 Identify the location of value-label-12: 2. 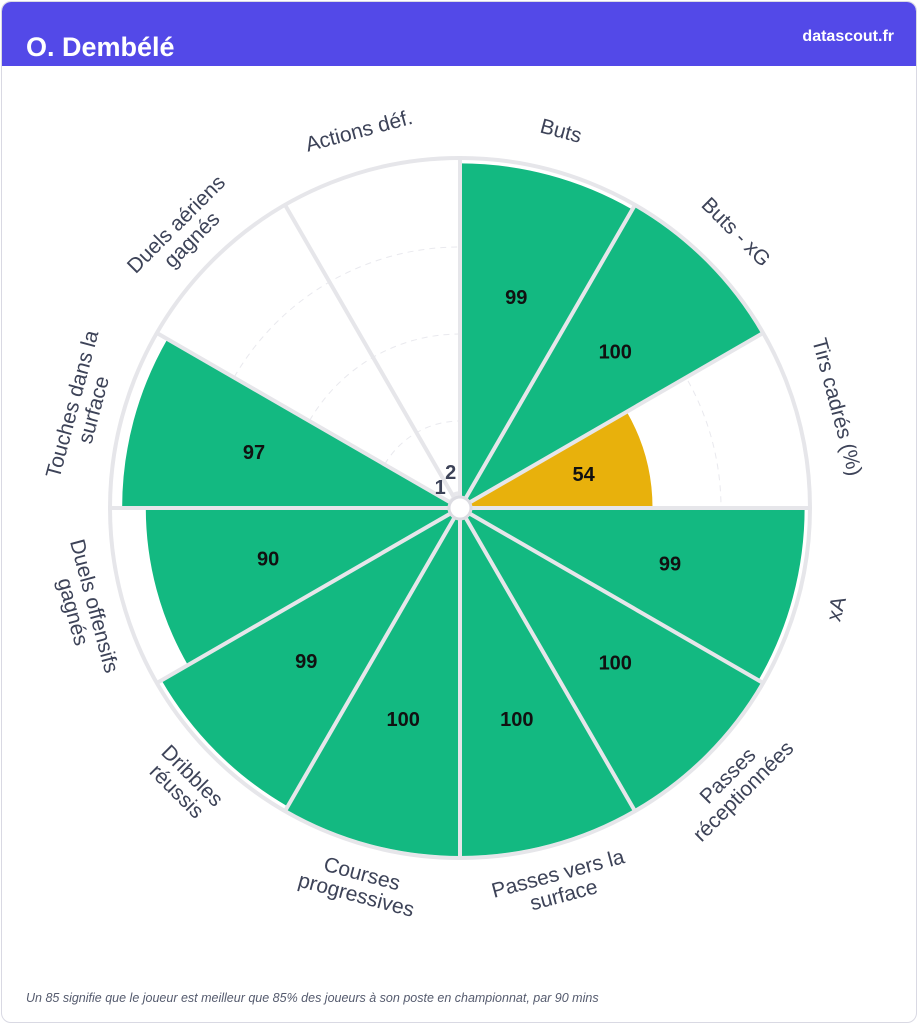
(450, 473).